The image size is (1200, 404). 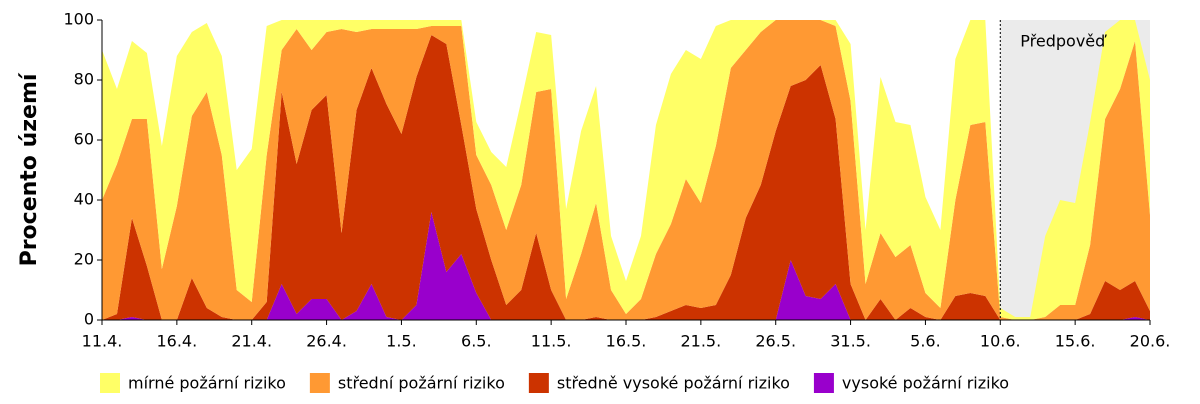 I want to click on x-tick-label: 16.5., so click(x=626, y=341).